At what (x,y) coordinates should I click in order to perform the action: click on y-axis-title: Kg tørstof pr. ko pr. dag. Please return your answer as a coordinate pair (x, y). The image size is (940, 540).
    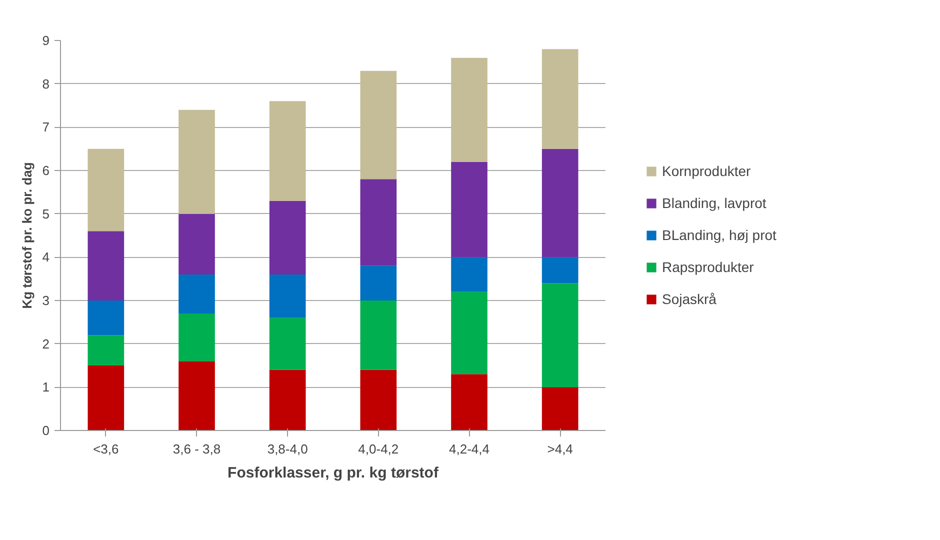
    Looking at the image, I should click on (26, 235).